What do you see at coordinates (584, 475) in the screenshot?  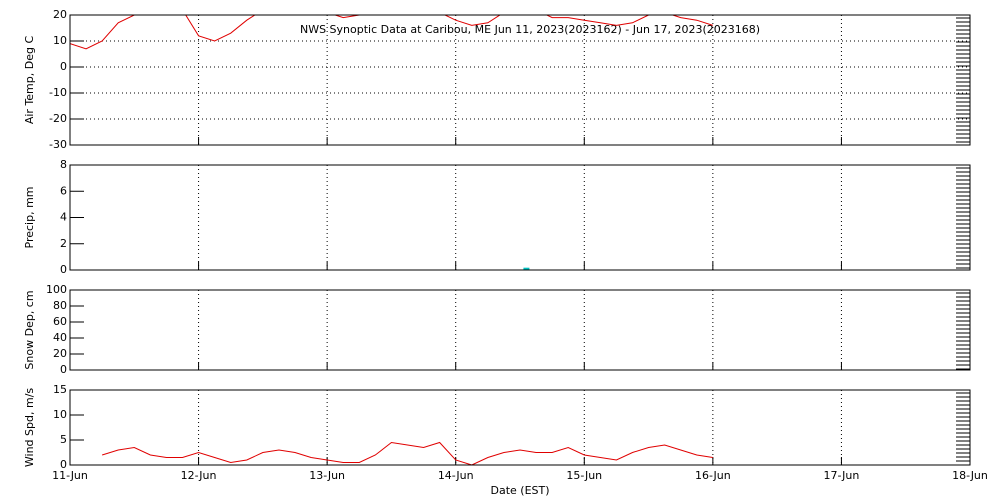 I see `x-tick-label: 15-Jun` at bounding box center [584, 475].